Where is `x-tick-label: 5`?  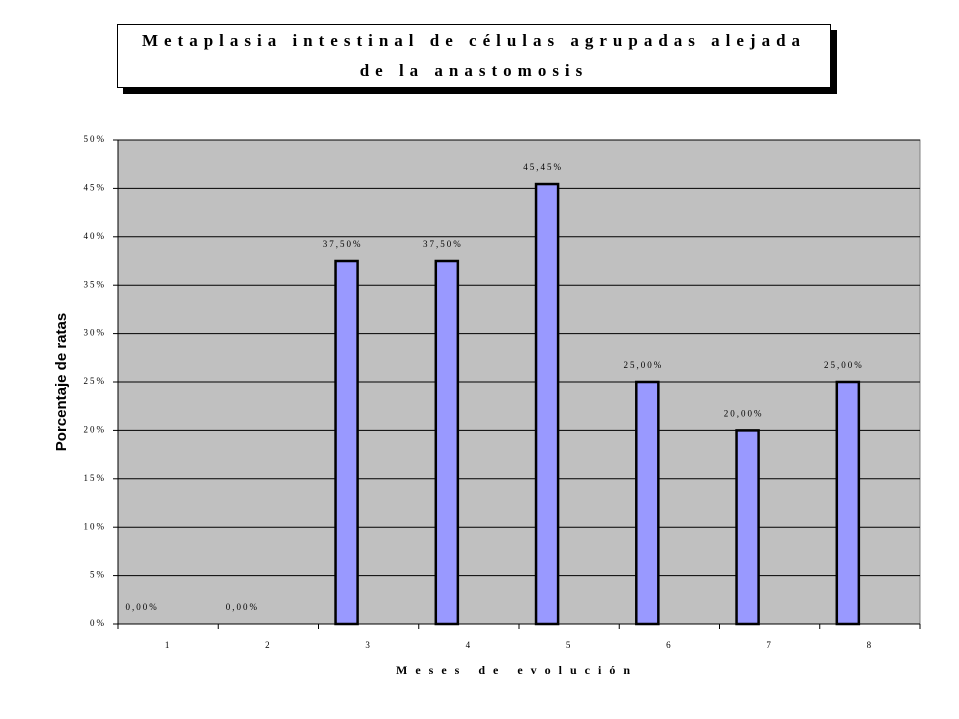
x-tick-label: 5 is located at coordinates (569, 645).